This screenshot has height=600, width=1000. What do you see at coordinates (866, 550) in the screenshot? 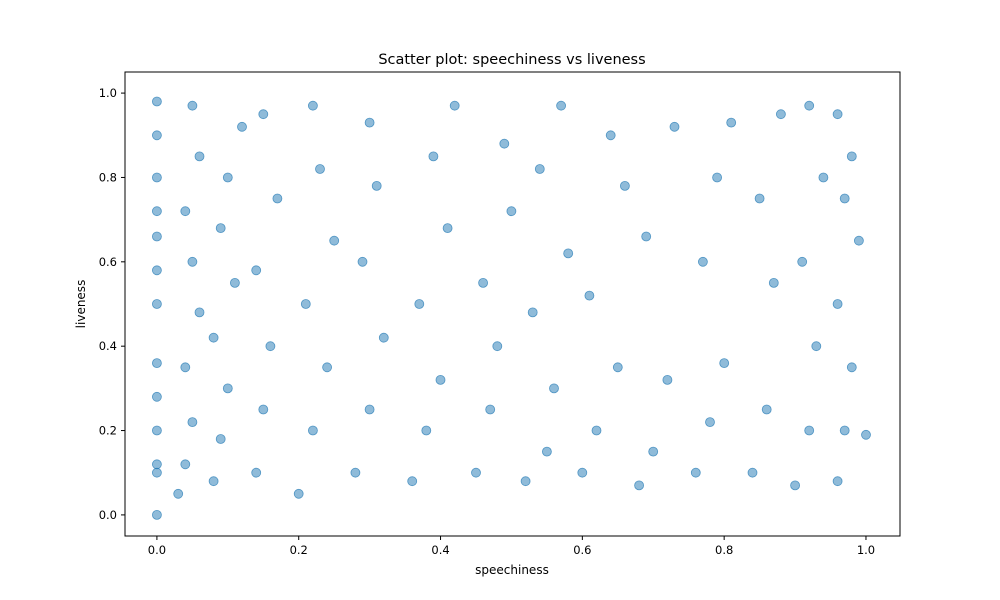
I see `x-tick-label: 1.0` at bounding box center [866, 550].